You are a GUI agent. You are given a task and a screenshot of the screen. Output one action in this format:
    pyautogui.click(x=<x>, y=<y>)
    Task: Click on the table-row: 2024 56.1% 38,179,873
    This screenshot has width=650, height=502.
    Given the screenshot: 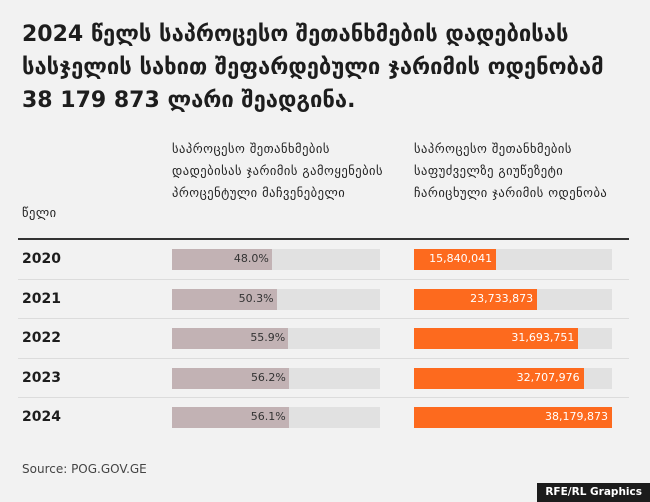 What is the action you would take?
    pyautogui.click(x=323, y=418)
    